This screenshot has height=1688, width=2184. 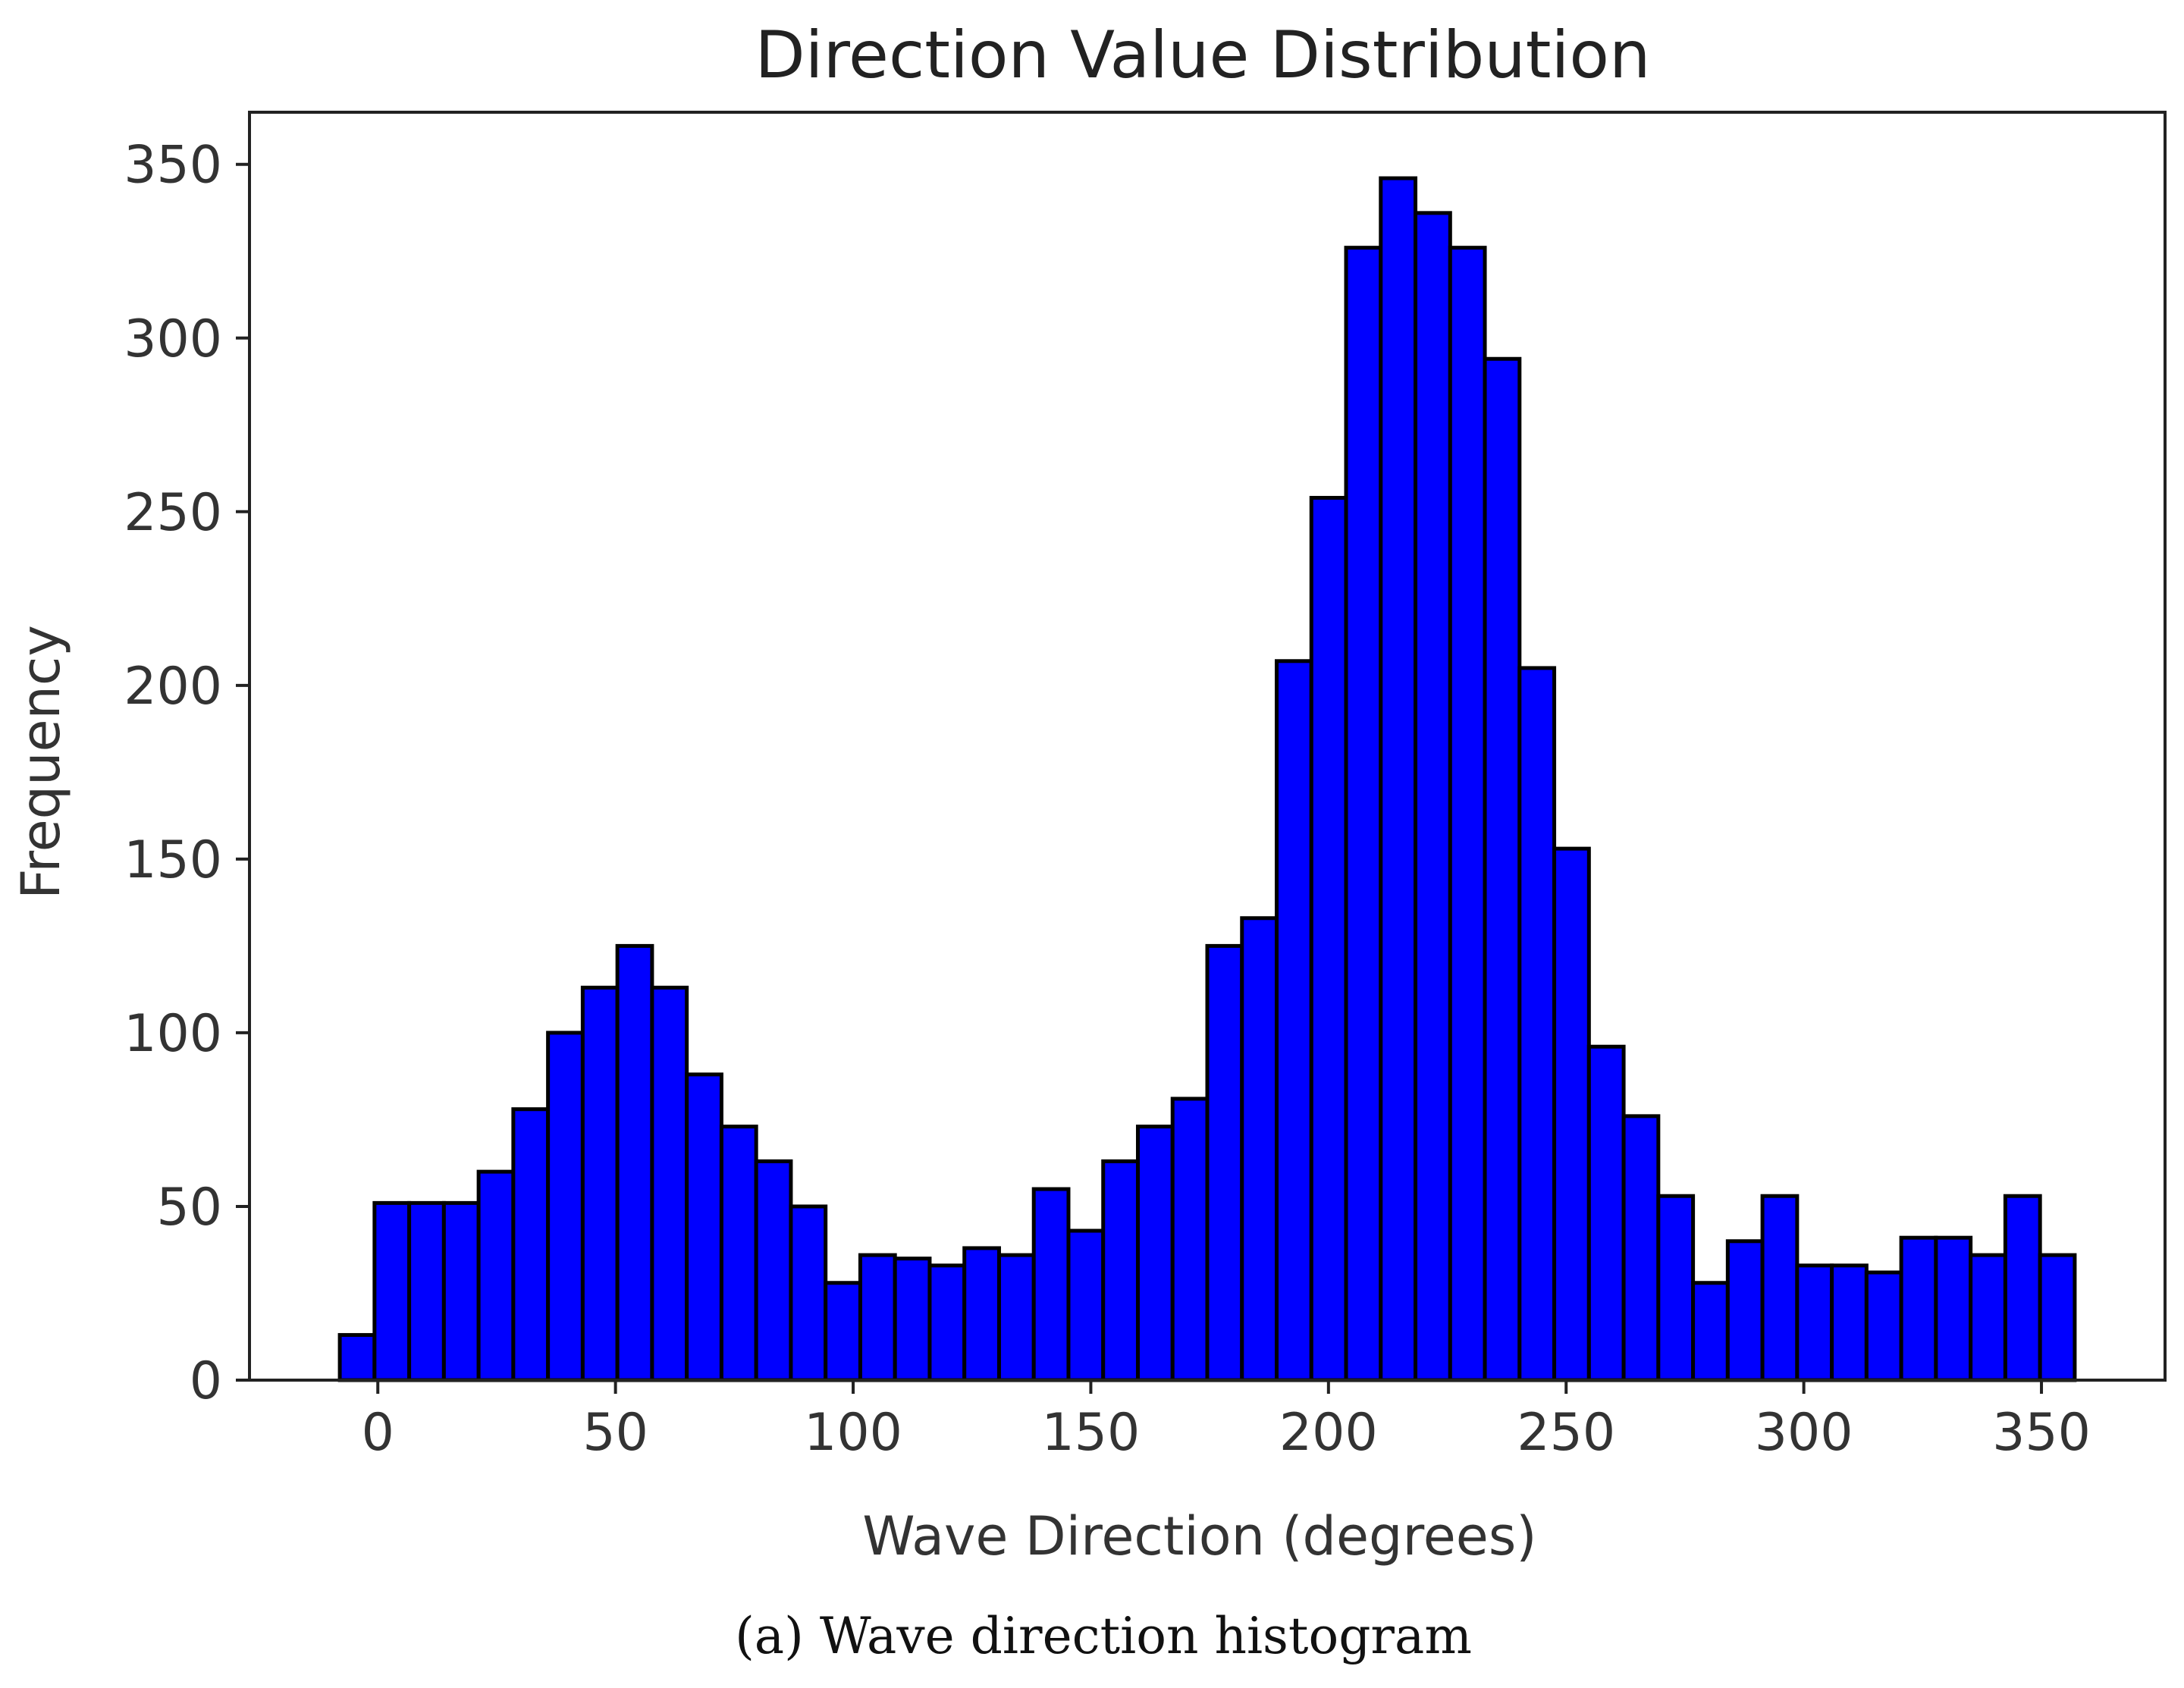 What do you see at coordinates (1804, 1433) in the screenshot?
I see `x-tick-label: 300` at bounding box center [1804, 1433].